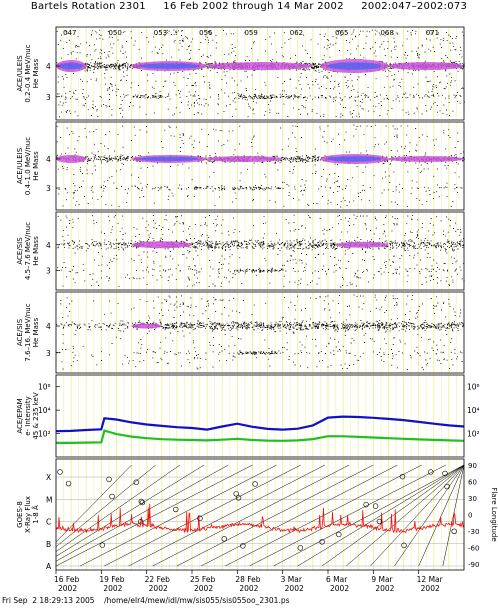 The height and width of the screenshot is (610, 498). What do you see at coordinates (473, 434) in the screenshot?
I see `y-tick-label-right: 10²` at bounding box center [473, 434].